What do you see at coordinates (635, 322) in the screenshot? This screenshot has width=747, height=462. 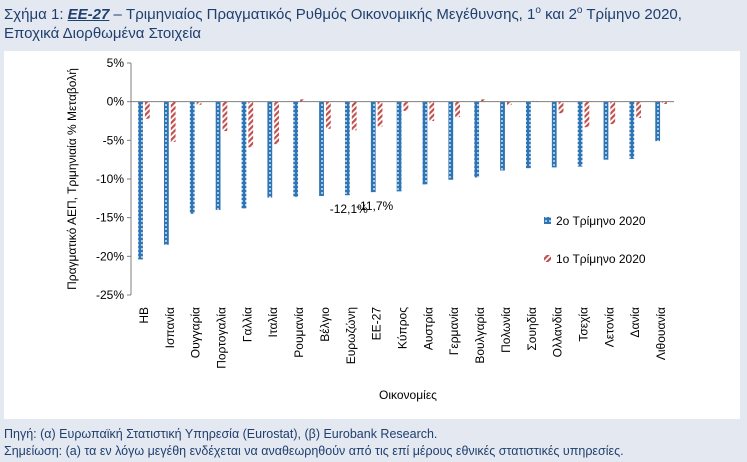 I see `x-tick-label: Δανία` at bounding box center [635, 322].